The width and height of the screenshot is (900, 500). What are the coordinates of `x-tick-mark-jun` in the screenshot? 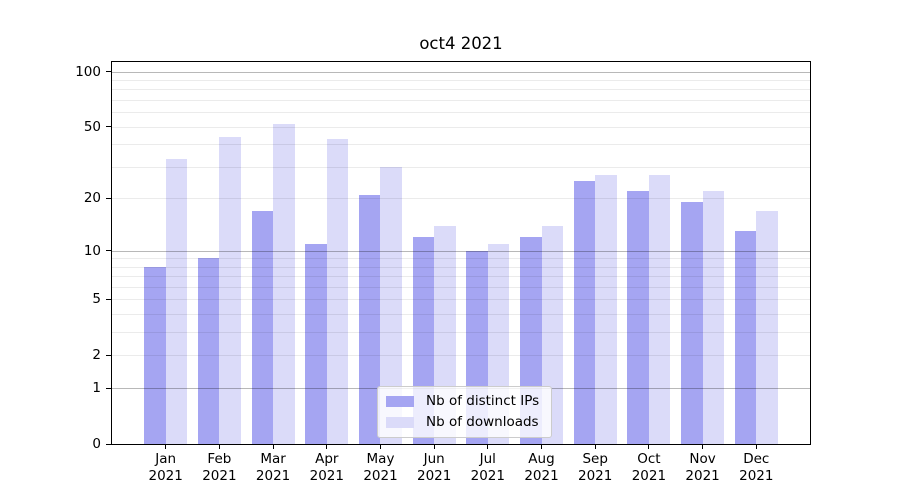 It's located at (434, 447).